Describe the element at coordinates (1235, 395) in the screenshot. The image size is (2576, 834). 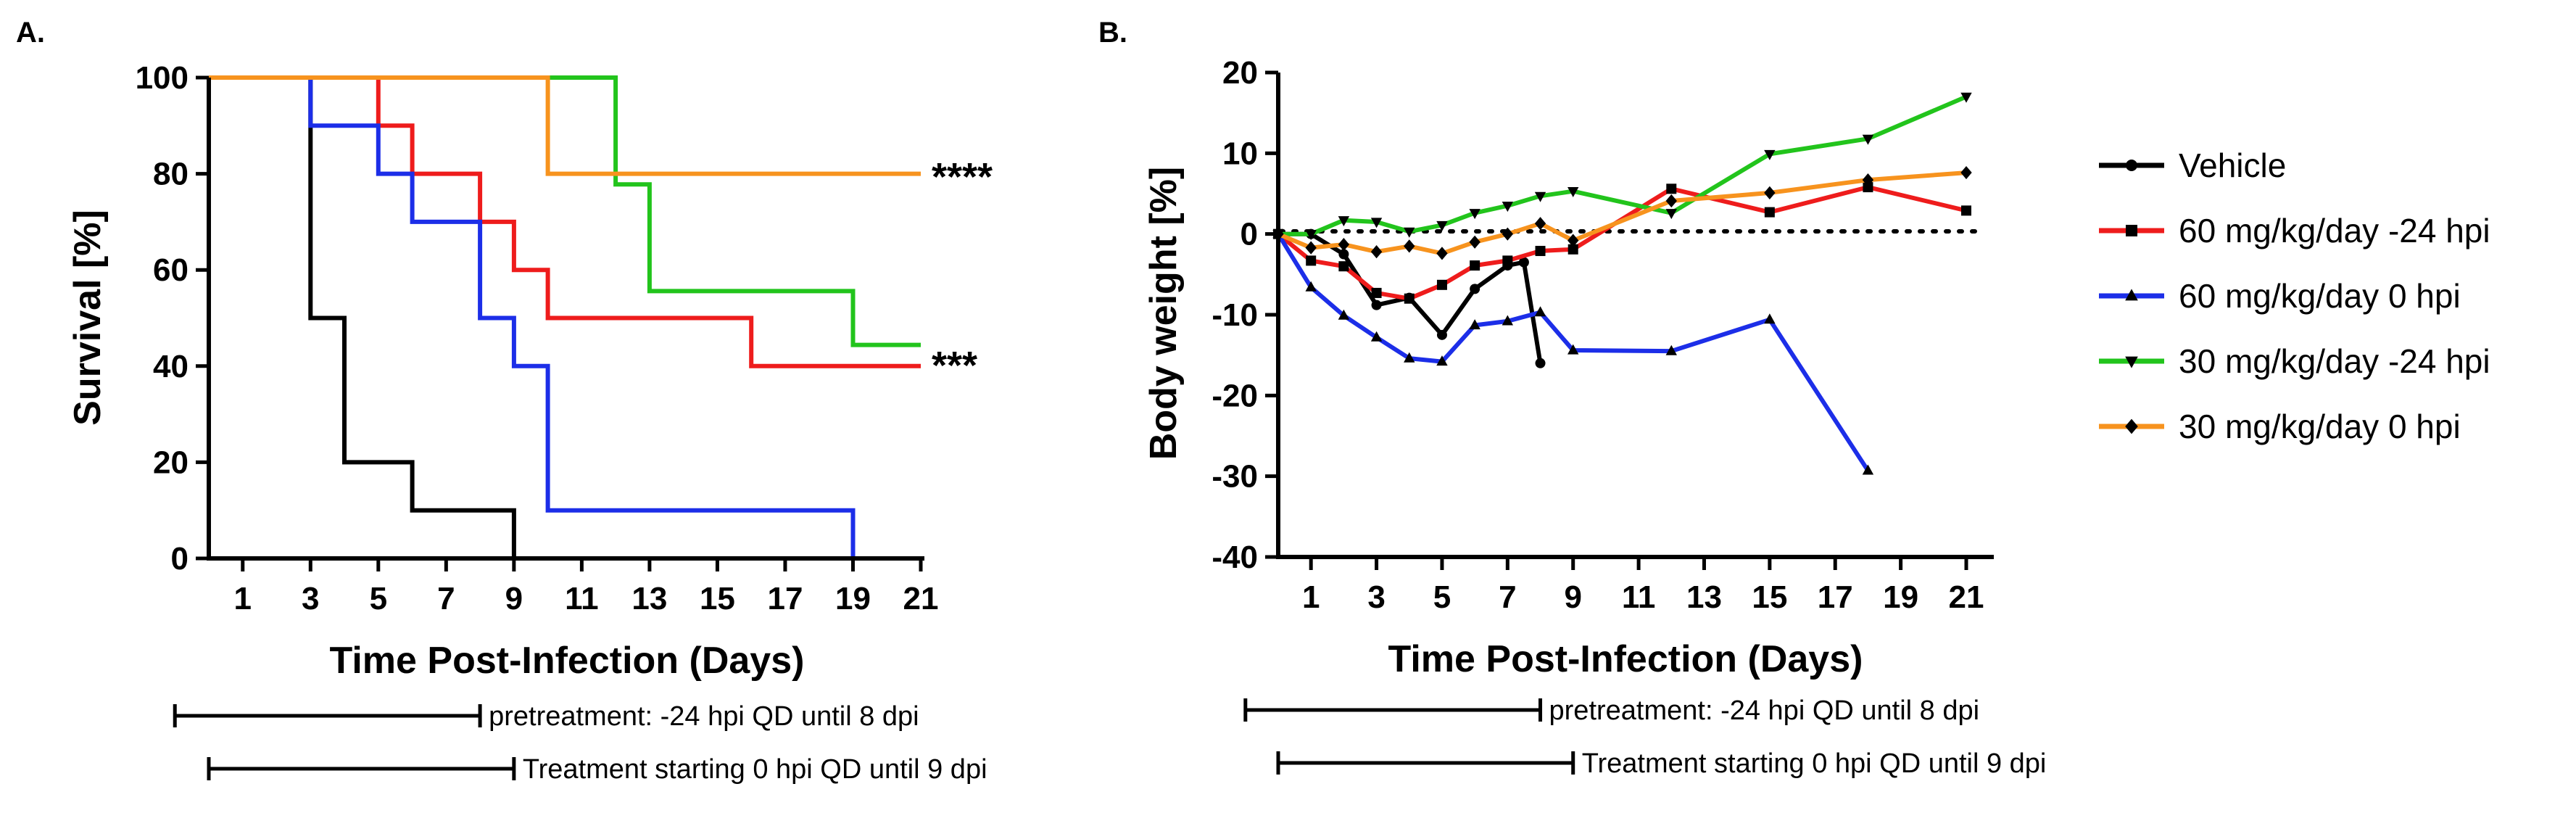
I see `panel-b-y-tick-label: -20` at that location.